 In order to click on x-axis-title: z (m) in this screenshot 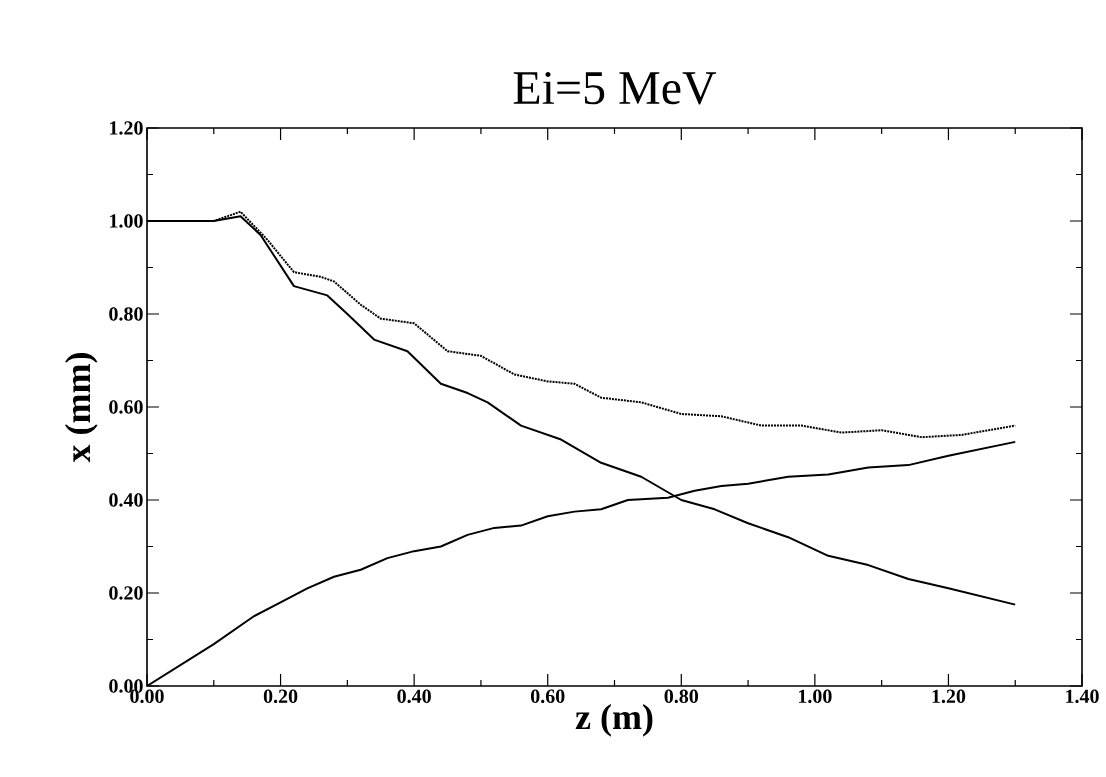, I will do `click(614, 720)`.